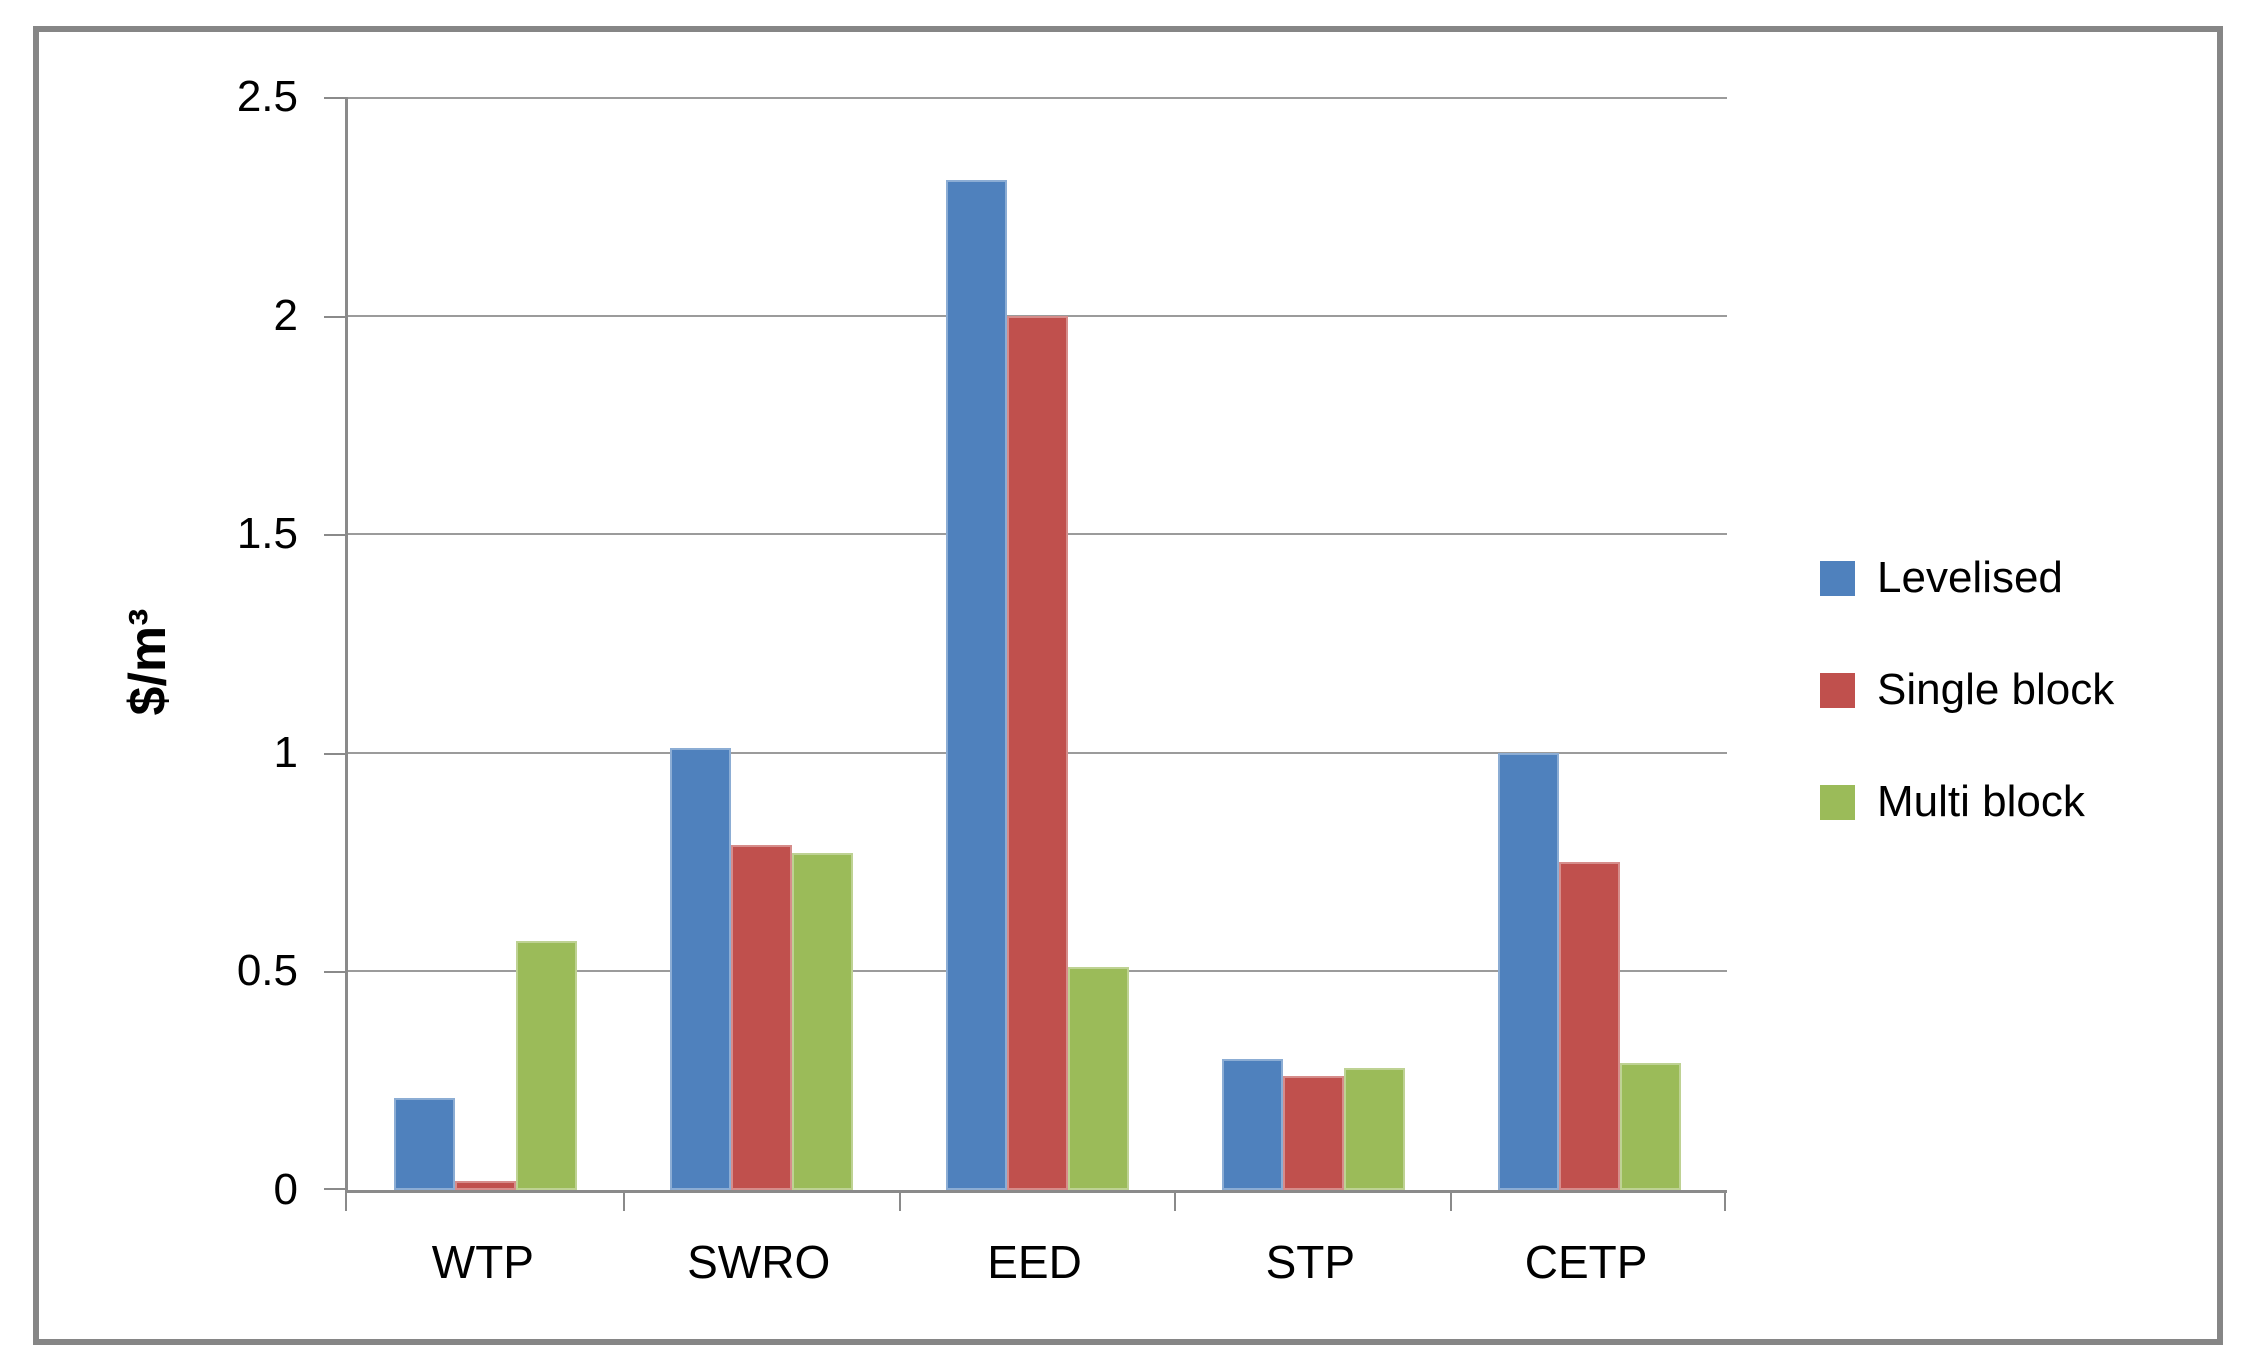 The height and width of the screenshot is (1370, 2252). I want to click on legend-label-multi-block: Multi block, so click(1981, 801).